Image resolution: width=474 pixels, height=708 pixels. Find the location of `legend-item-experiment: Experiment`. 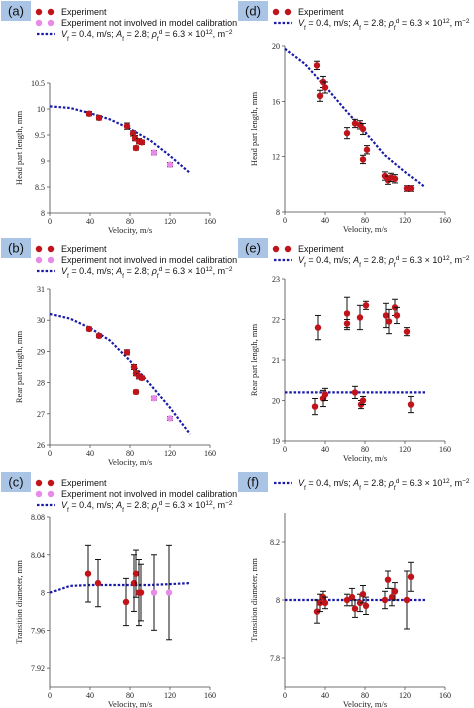

legend-item-experiment: Experiment is located at coordinates (308, 249).